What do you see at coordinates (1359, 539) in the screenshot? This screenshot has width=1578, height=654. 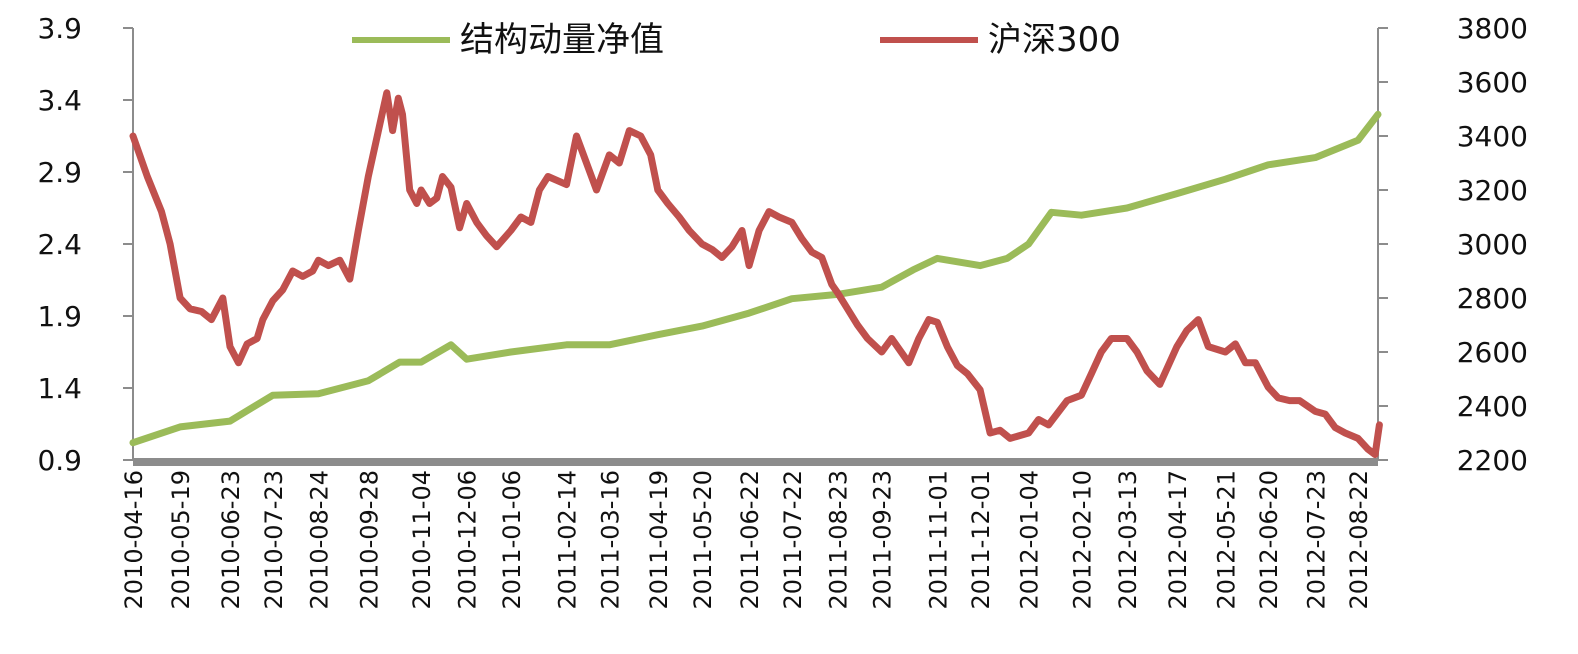 I see `x-tick-label: 2012-08-22` at bounding box center [1359, 539].